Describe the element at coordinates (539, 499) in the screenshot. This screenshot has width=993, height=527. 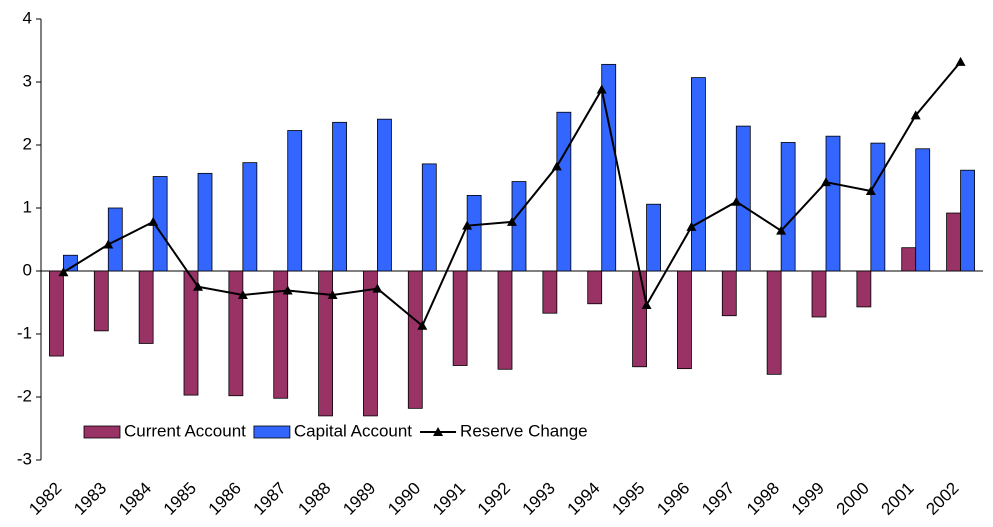
I see `x-tick-label: 1993` at that location.